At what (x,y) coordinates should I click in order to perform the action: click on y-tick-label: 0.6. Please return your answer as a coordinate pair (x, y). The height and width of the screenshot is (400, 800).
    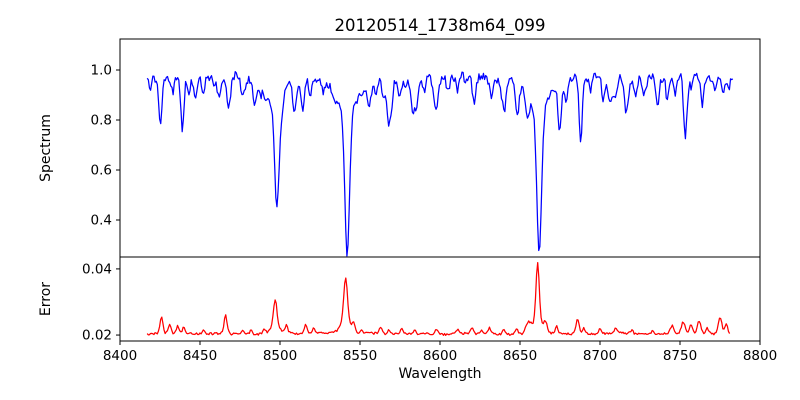
    Looking at the image, I should click on (101, 171).